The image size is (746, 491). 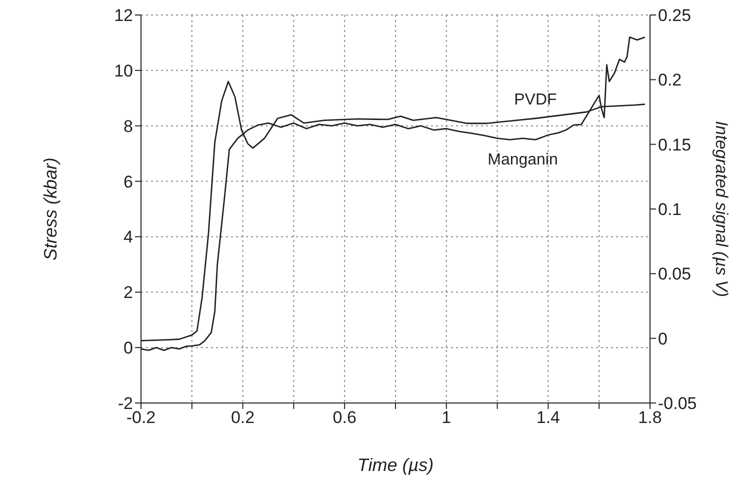 I want to click on y-tick-label: 0, so click(x=128, y=348).